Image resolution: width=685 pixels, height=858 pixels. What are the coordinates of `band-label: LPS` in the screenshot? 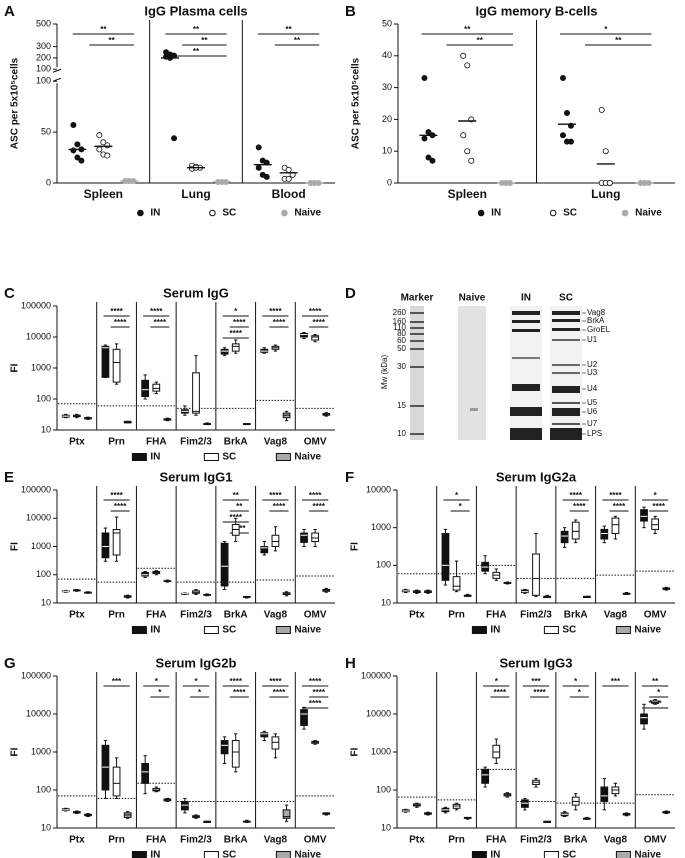 It's located at (594, 433).